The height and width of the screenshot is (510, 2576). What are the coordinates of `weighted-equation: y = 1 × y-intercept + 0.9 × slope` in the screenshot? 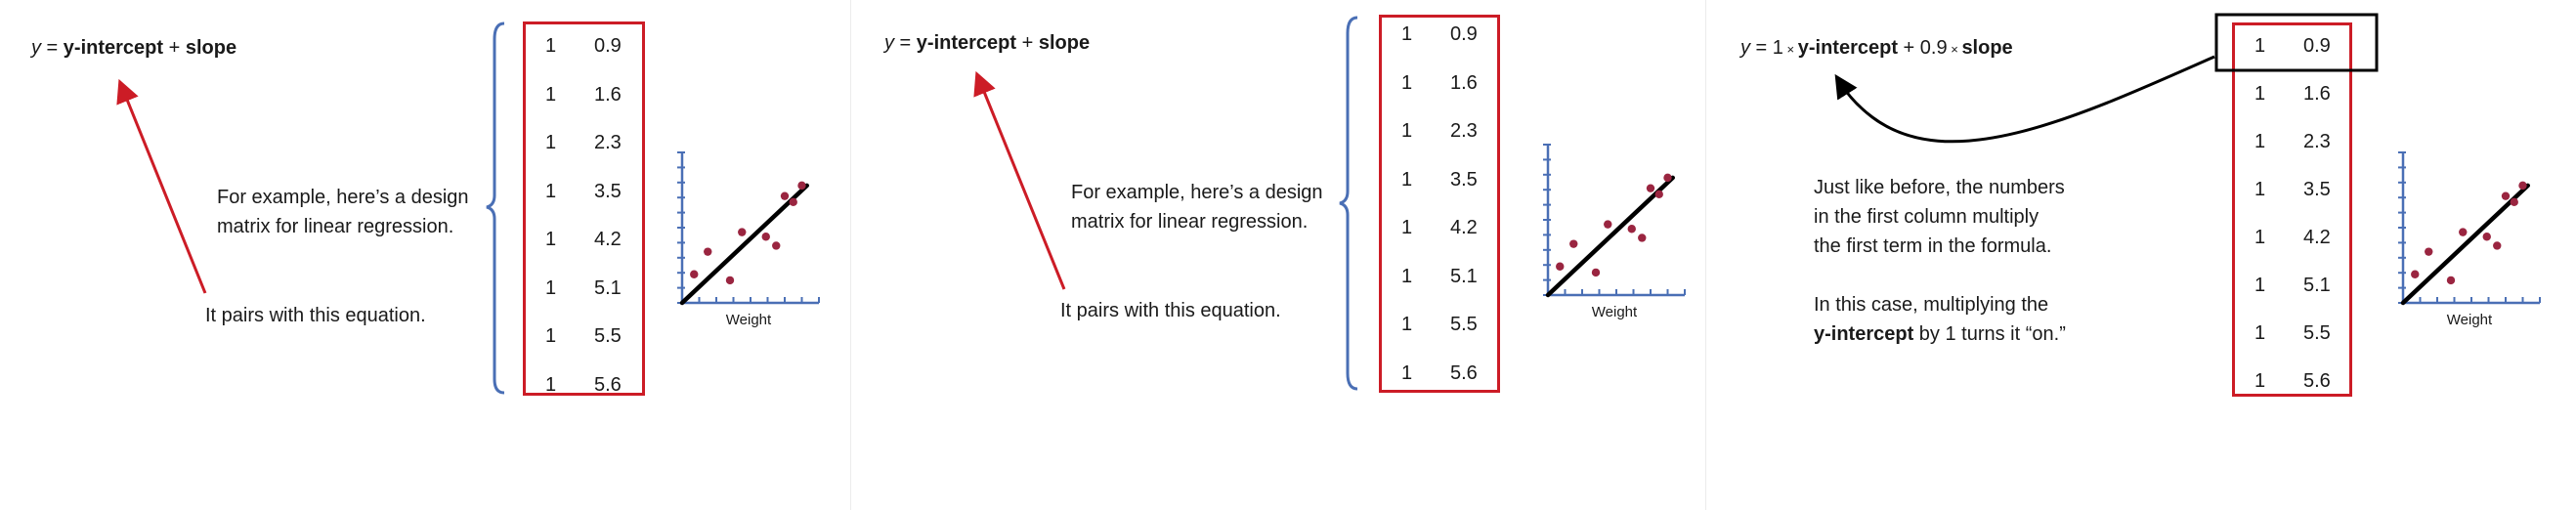 It's located at (1877, 48).